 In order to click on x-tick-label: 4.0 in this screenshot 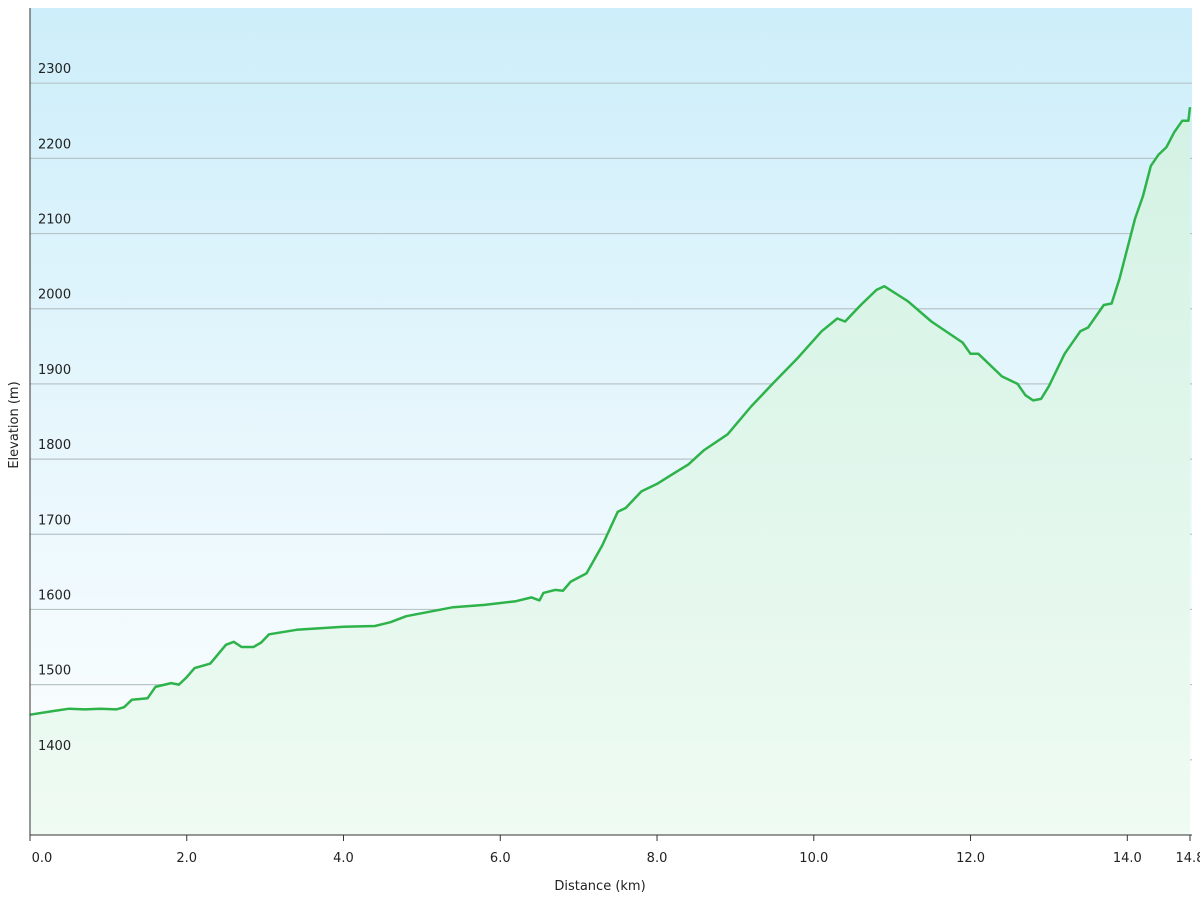, I will do `click(343, 858)`.